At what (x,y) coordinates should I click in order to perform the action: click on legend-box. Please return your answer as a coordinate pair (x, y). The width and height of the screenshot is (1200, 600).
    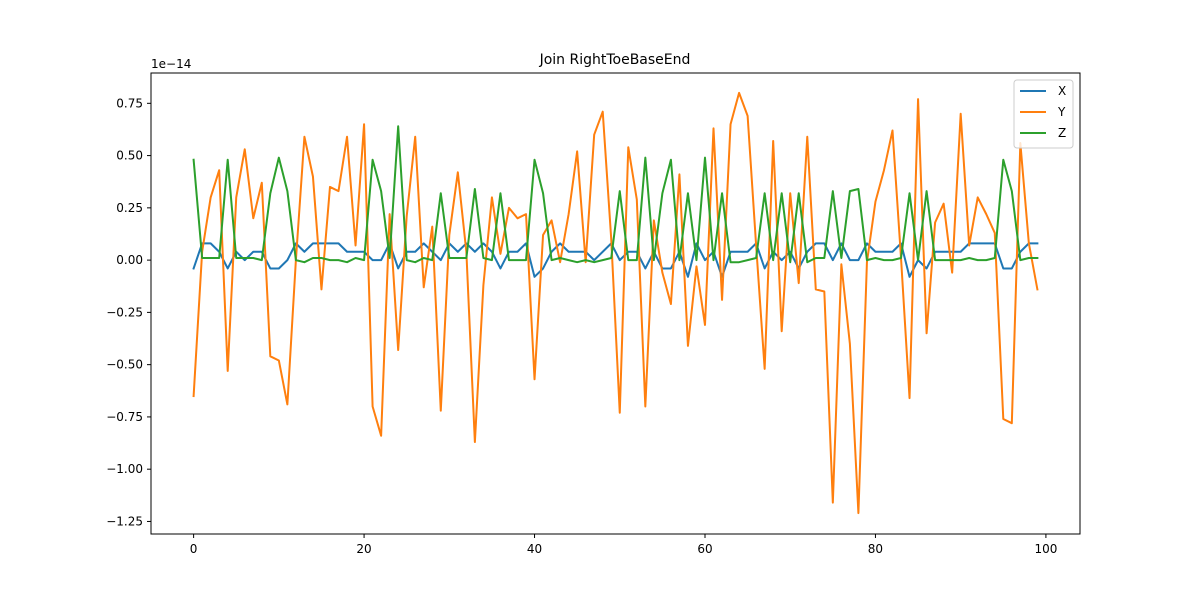
    Looking at the image, I should click on (1043, 114).